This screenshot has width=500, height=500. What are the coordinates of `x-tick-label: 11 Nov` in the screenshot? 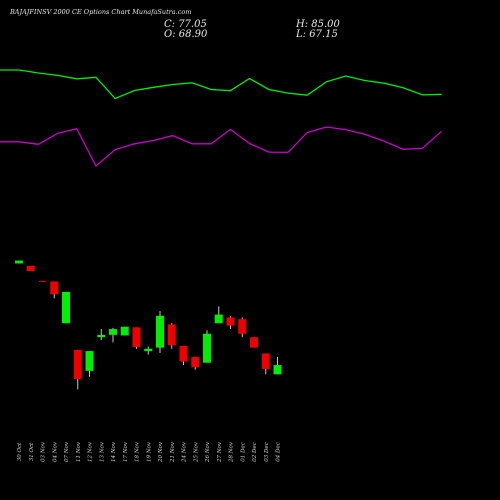 It's located at (79, 451).